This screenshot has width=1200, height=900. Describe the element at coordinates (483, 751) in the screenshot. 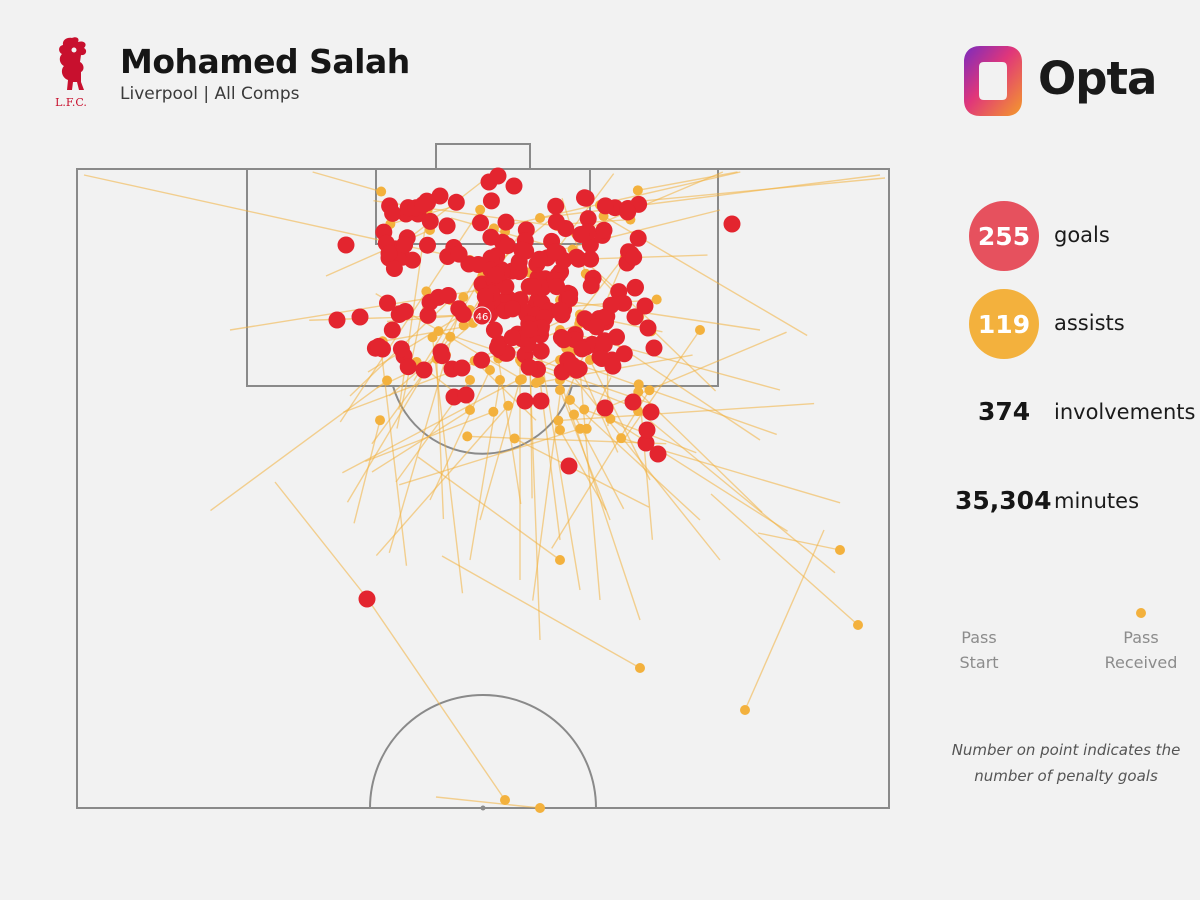

I see `centre-circle` at that location.